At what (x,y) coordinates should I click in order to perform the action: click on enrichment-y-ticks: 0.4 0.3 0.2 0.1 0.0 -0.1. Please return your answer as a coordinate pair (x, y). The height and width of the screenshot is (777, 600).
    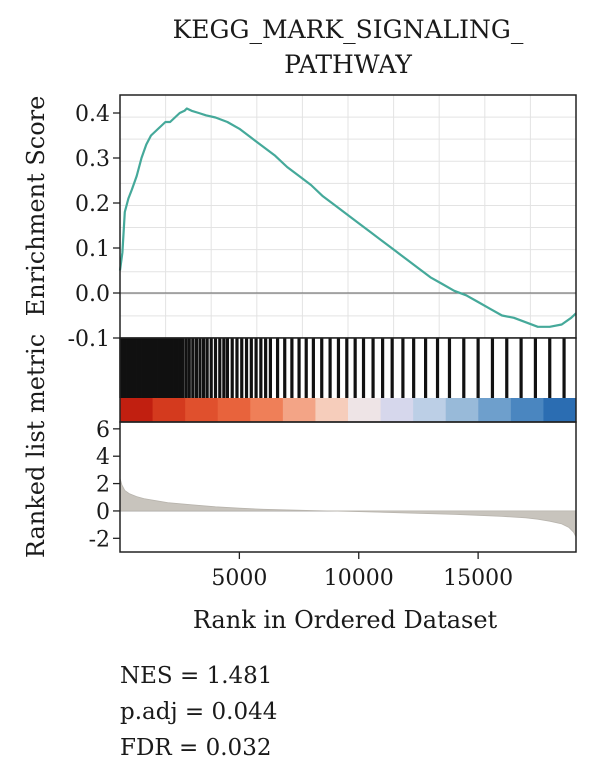
    Looking at the image, I should click on (94, 227).